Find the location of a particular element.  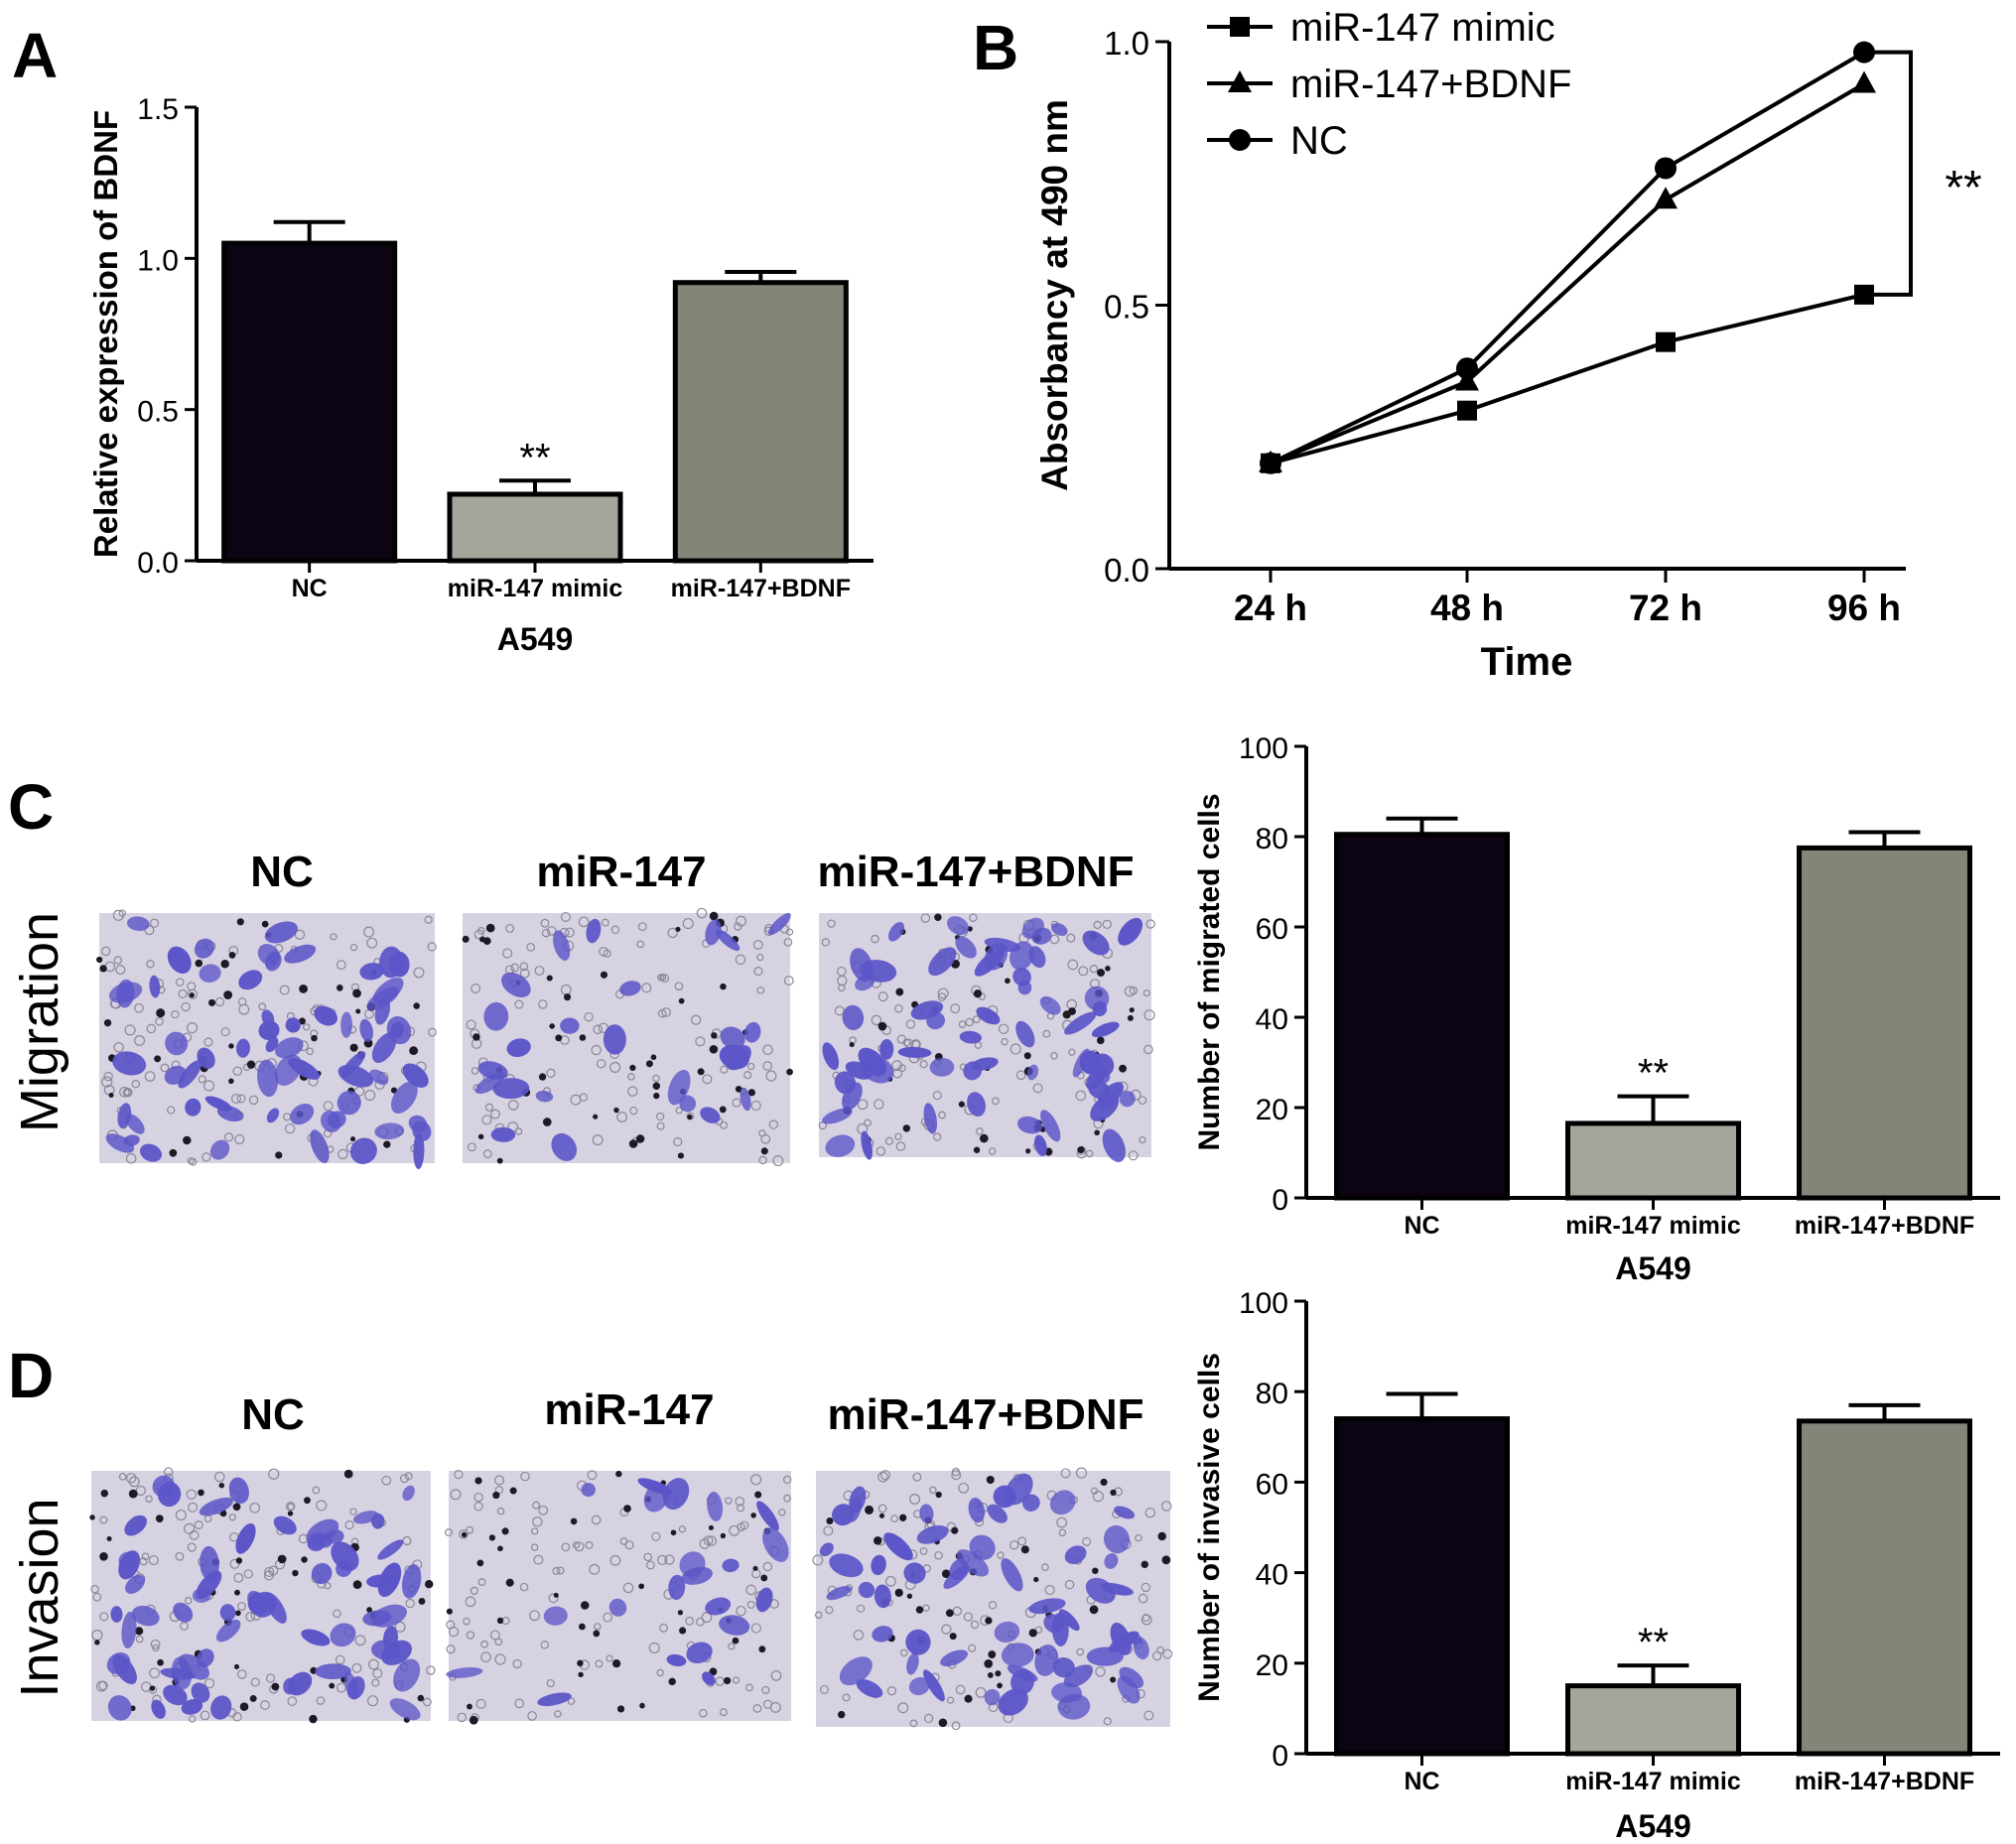

x-axis-title: A549 is located at coordinates (1653, 1824).